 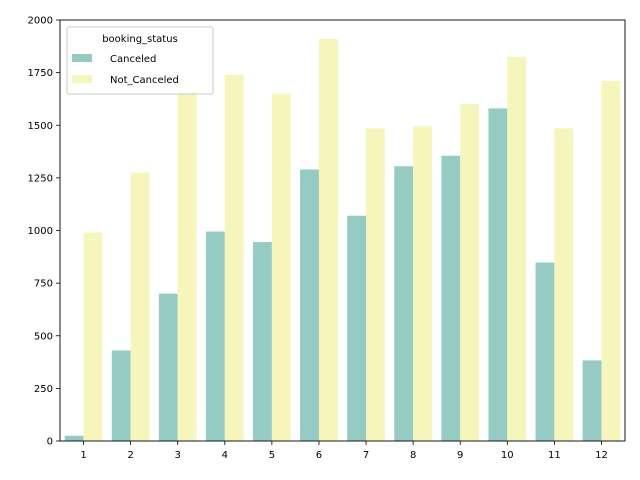 I want to click on x-tick-label: 11, so click(x=554, y=455).